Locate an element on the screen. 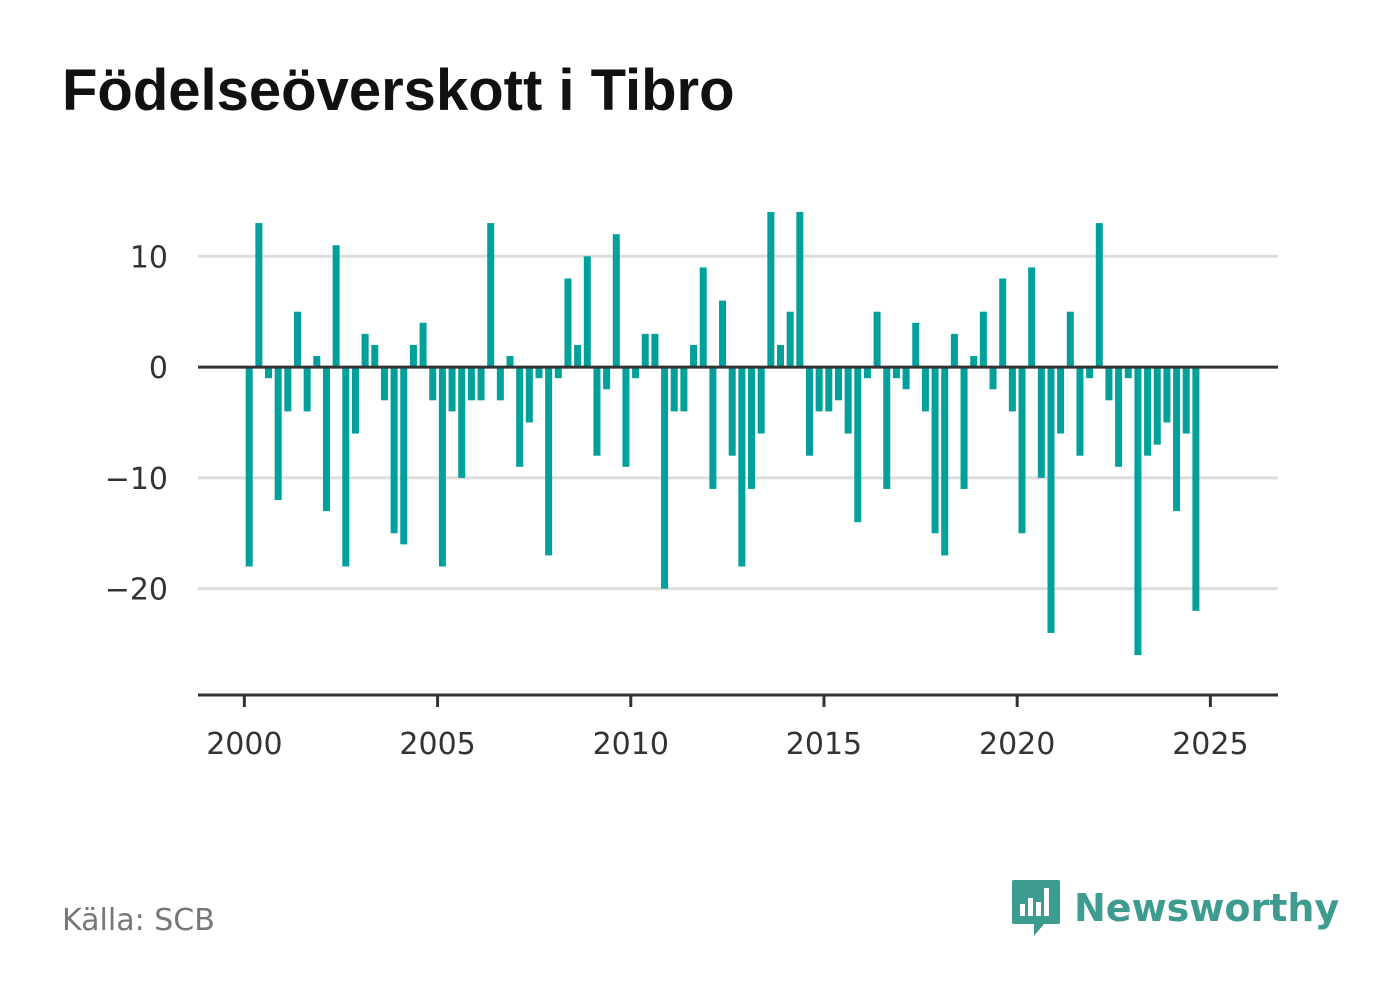 The image size is (1382, 999). x-tick-label: 2010 is located at coordinates (631, 744).